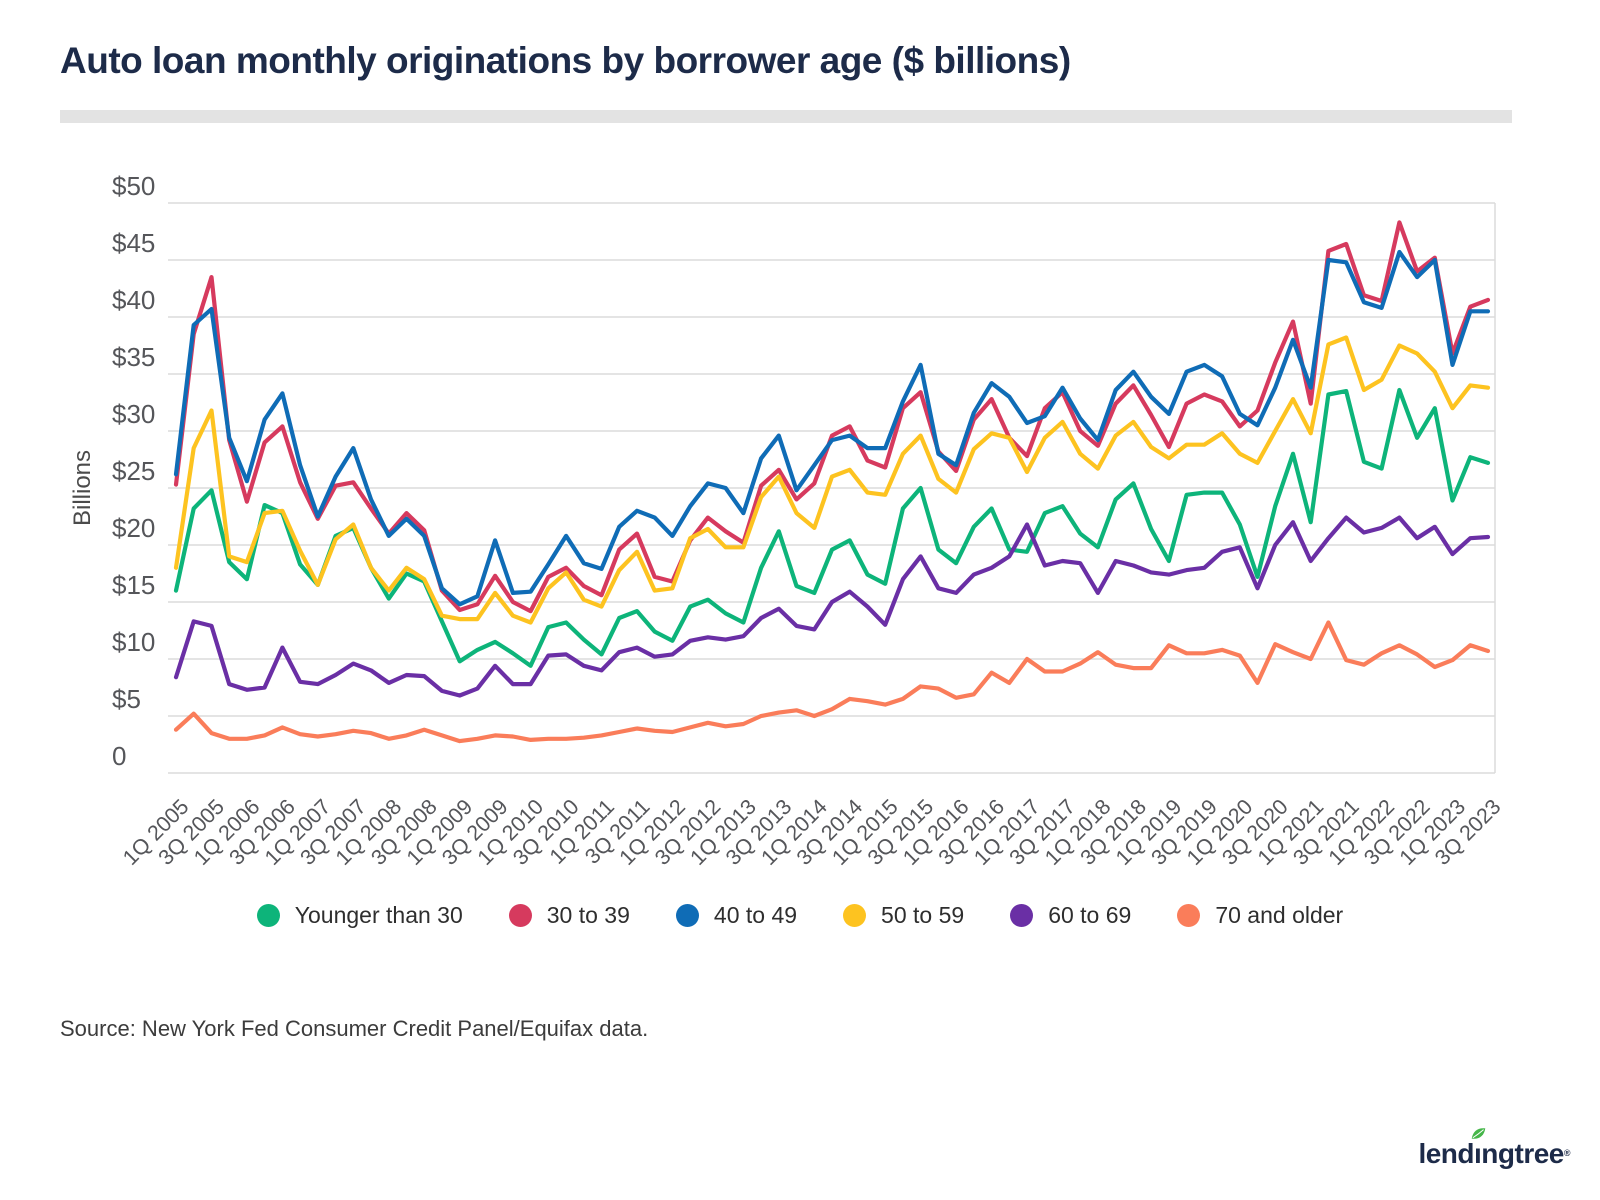 This screenshot has width=1600, height=1200. I want to click on legend-label: 70 and older, so click(1279, 915).